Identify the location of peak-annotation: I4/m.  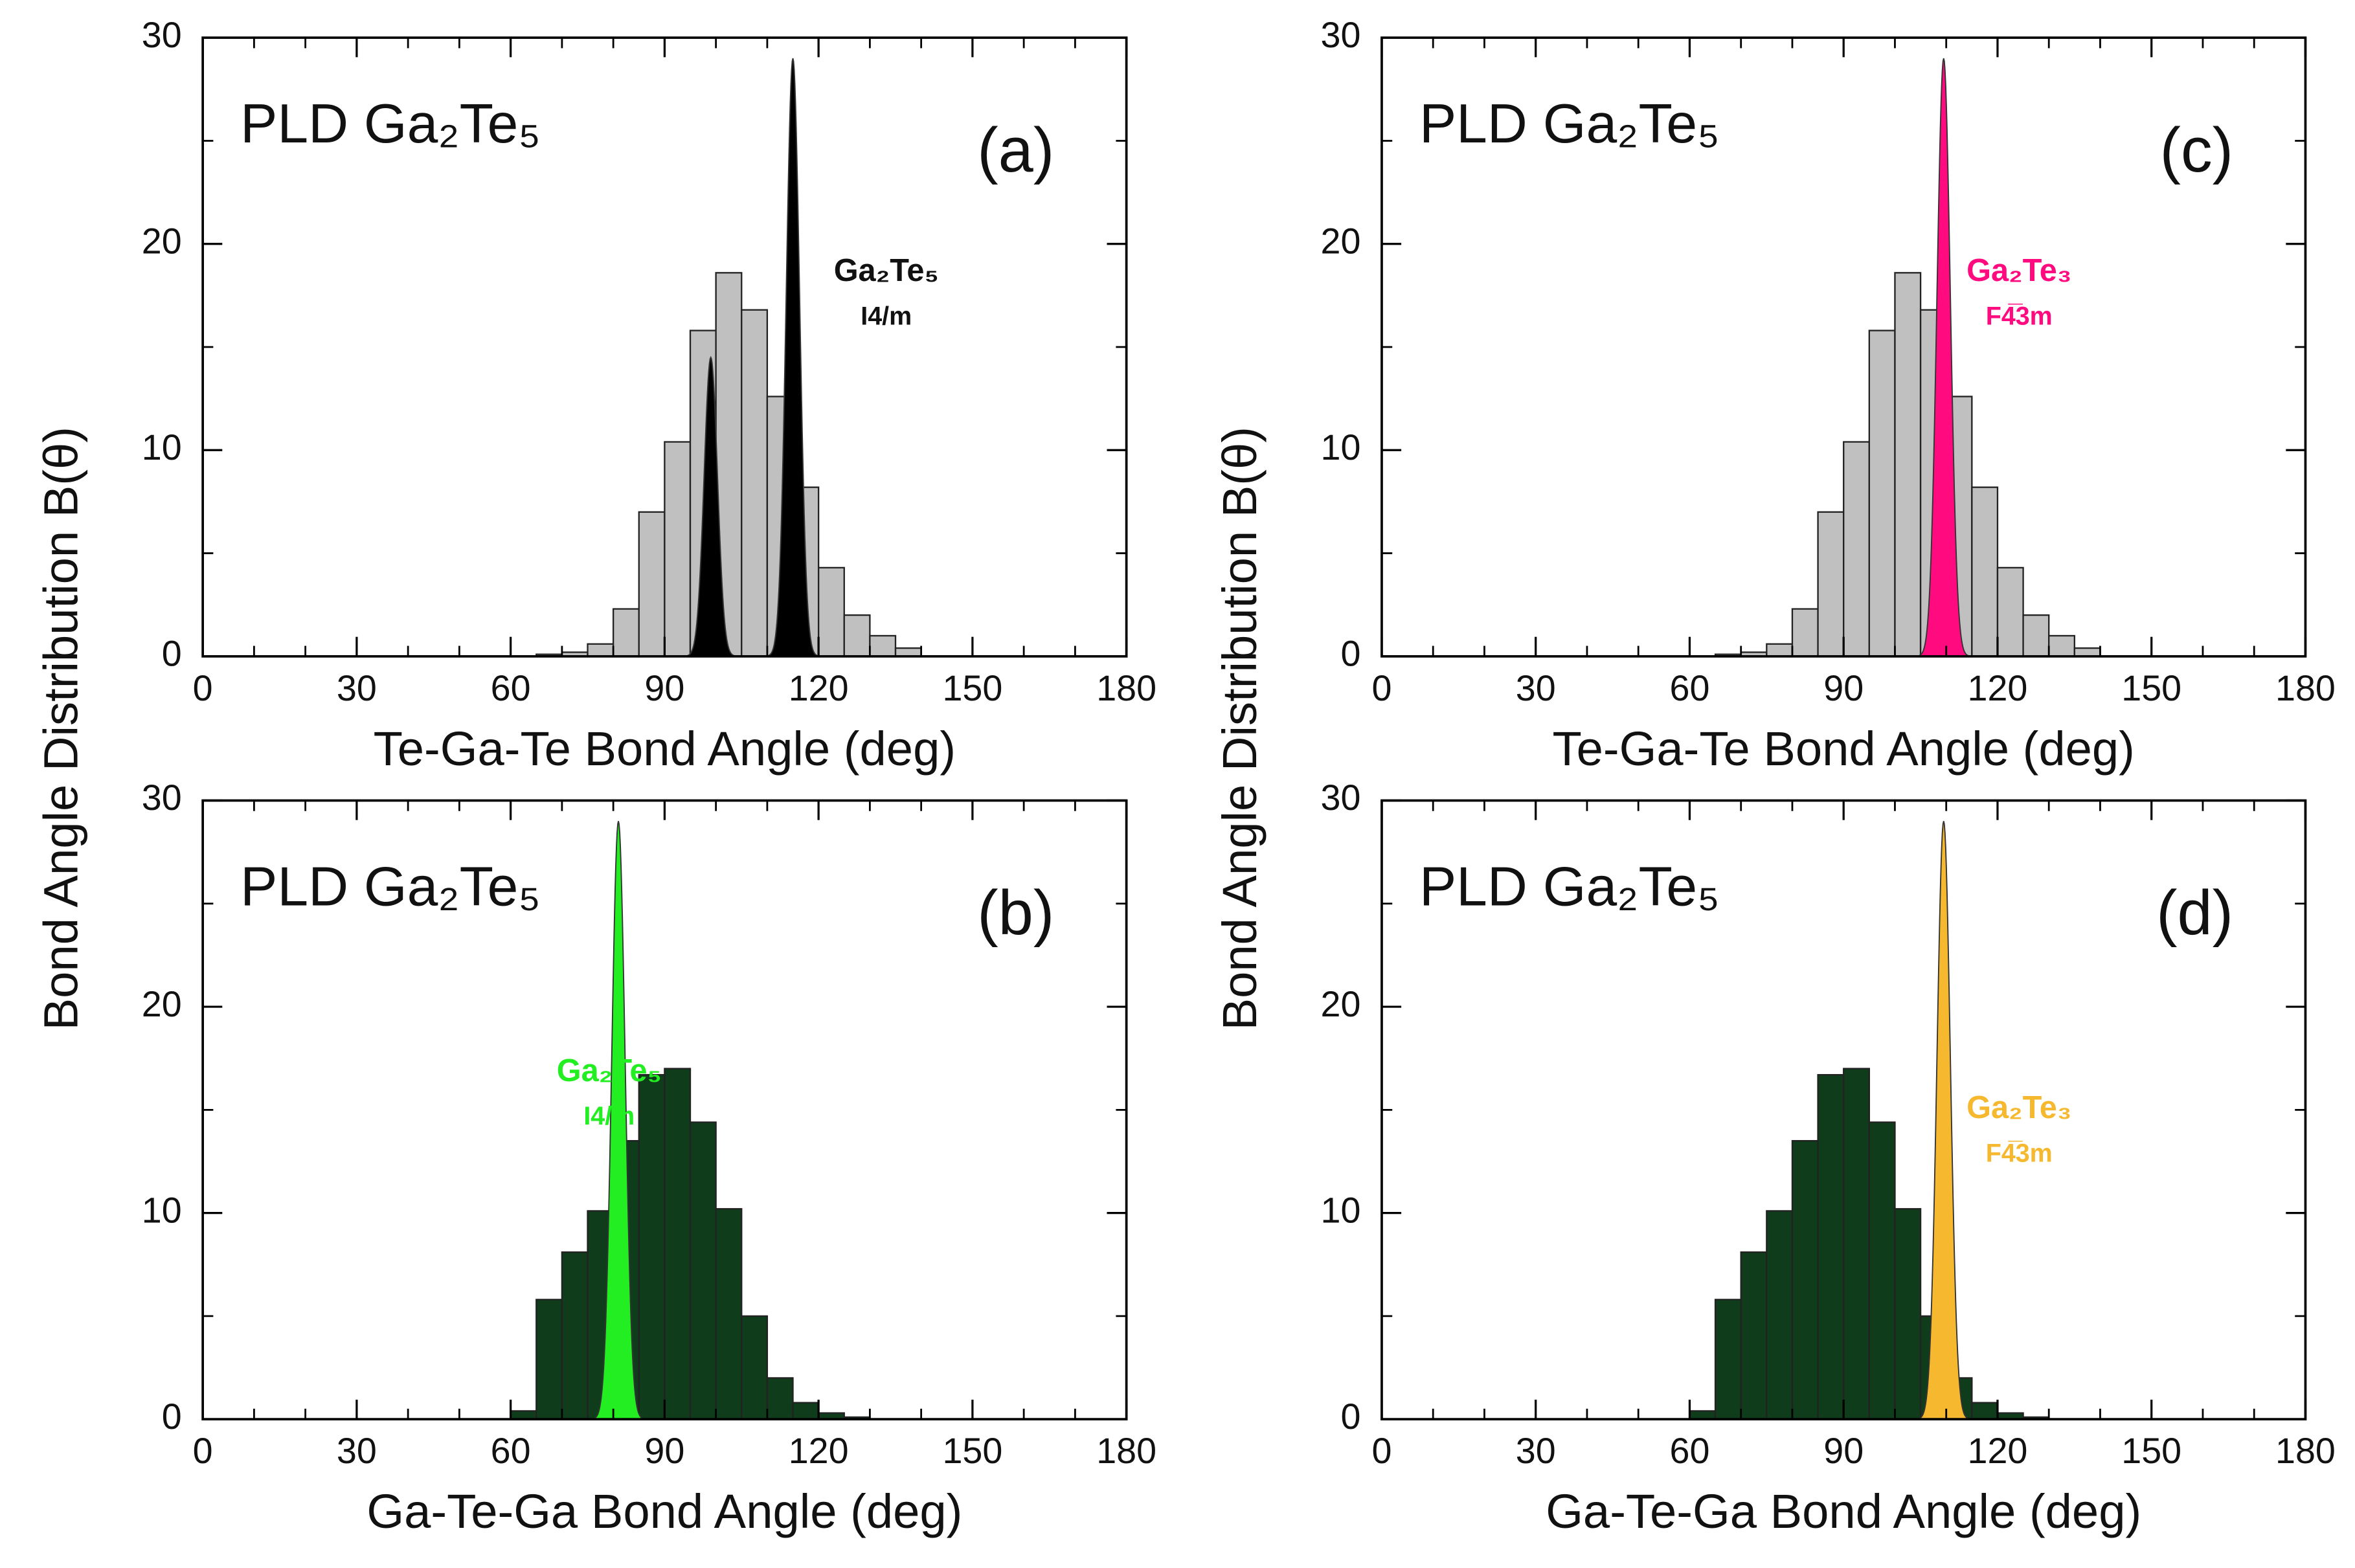
(609, 1116).